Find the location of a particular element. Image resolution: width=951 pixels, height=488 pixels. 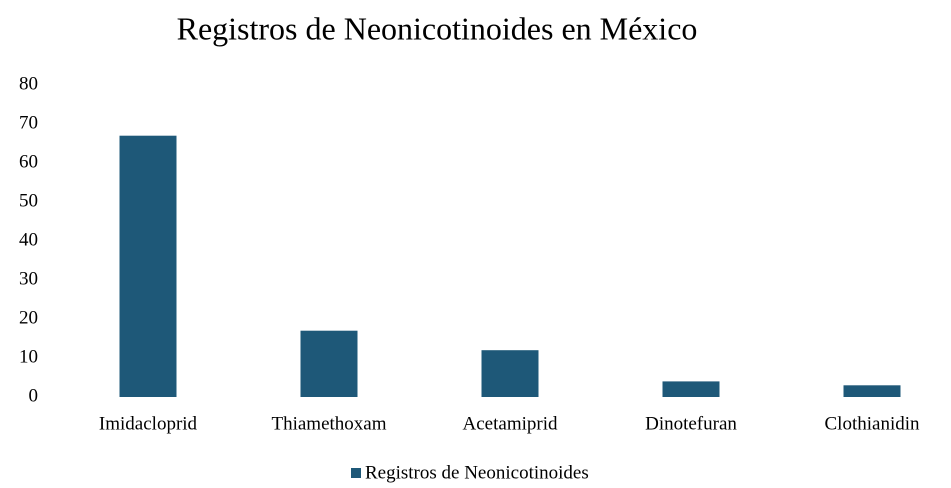

chart-title: Registros de Neonicotinoides en México is located at coordinates (437, 28).